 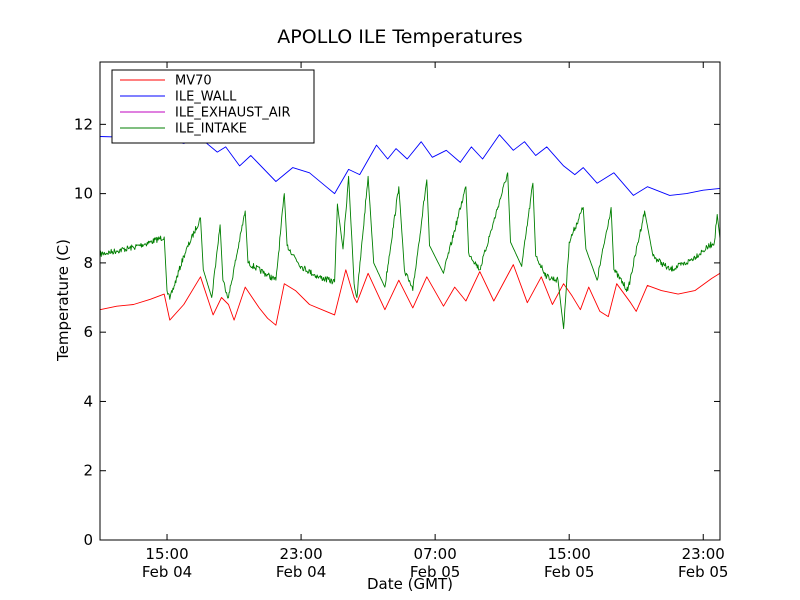 What do you see at coordinates (63, 300) in the screenshot?
I see `y-axis-label: Temperature (C)` at bounding box center [63, 300].